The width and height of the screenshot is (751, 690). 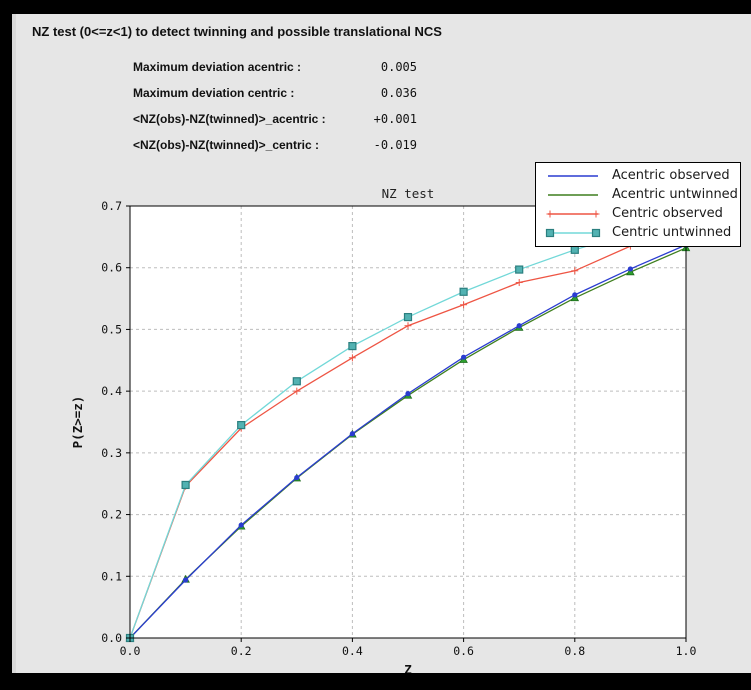 I want to click on svg-text: 0.1, so click(x=111, y=576).